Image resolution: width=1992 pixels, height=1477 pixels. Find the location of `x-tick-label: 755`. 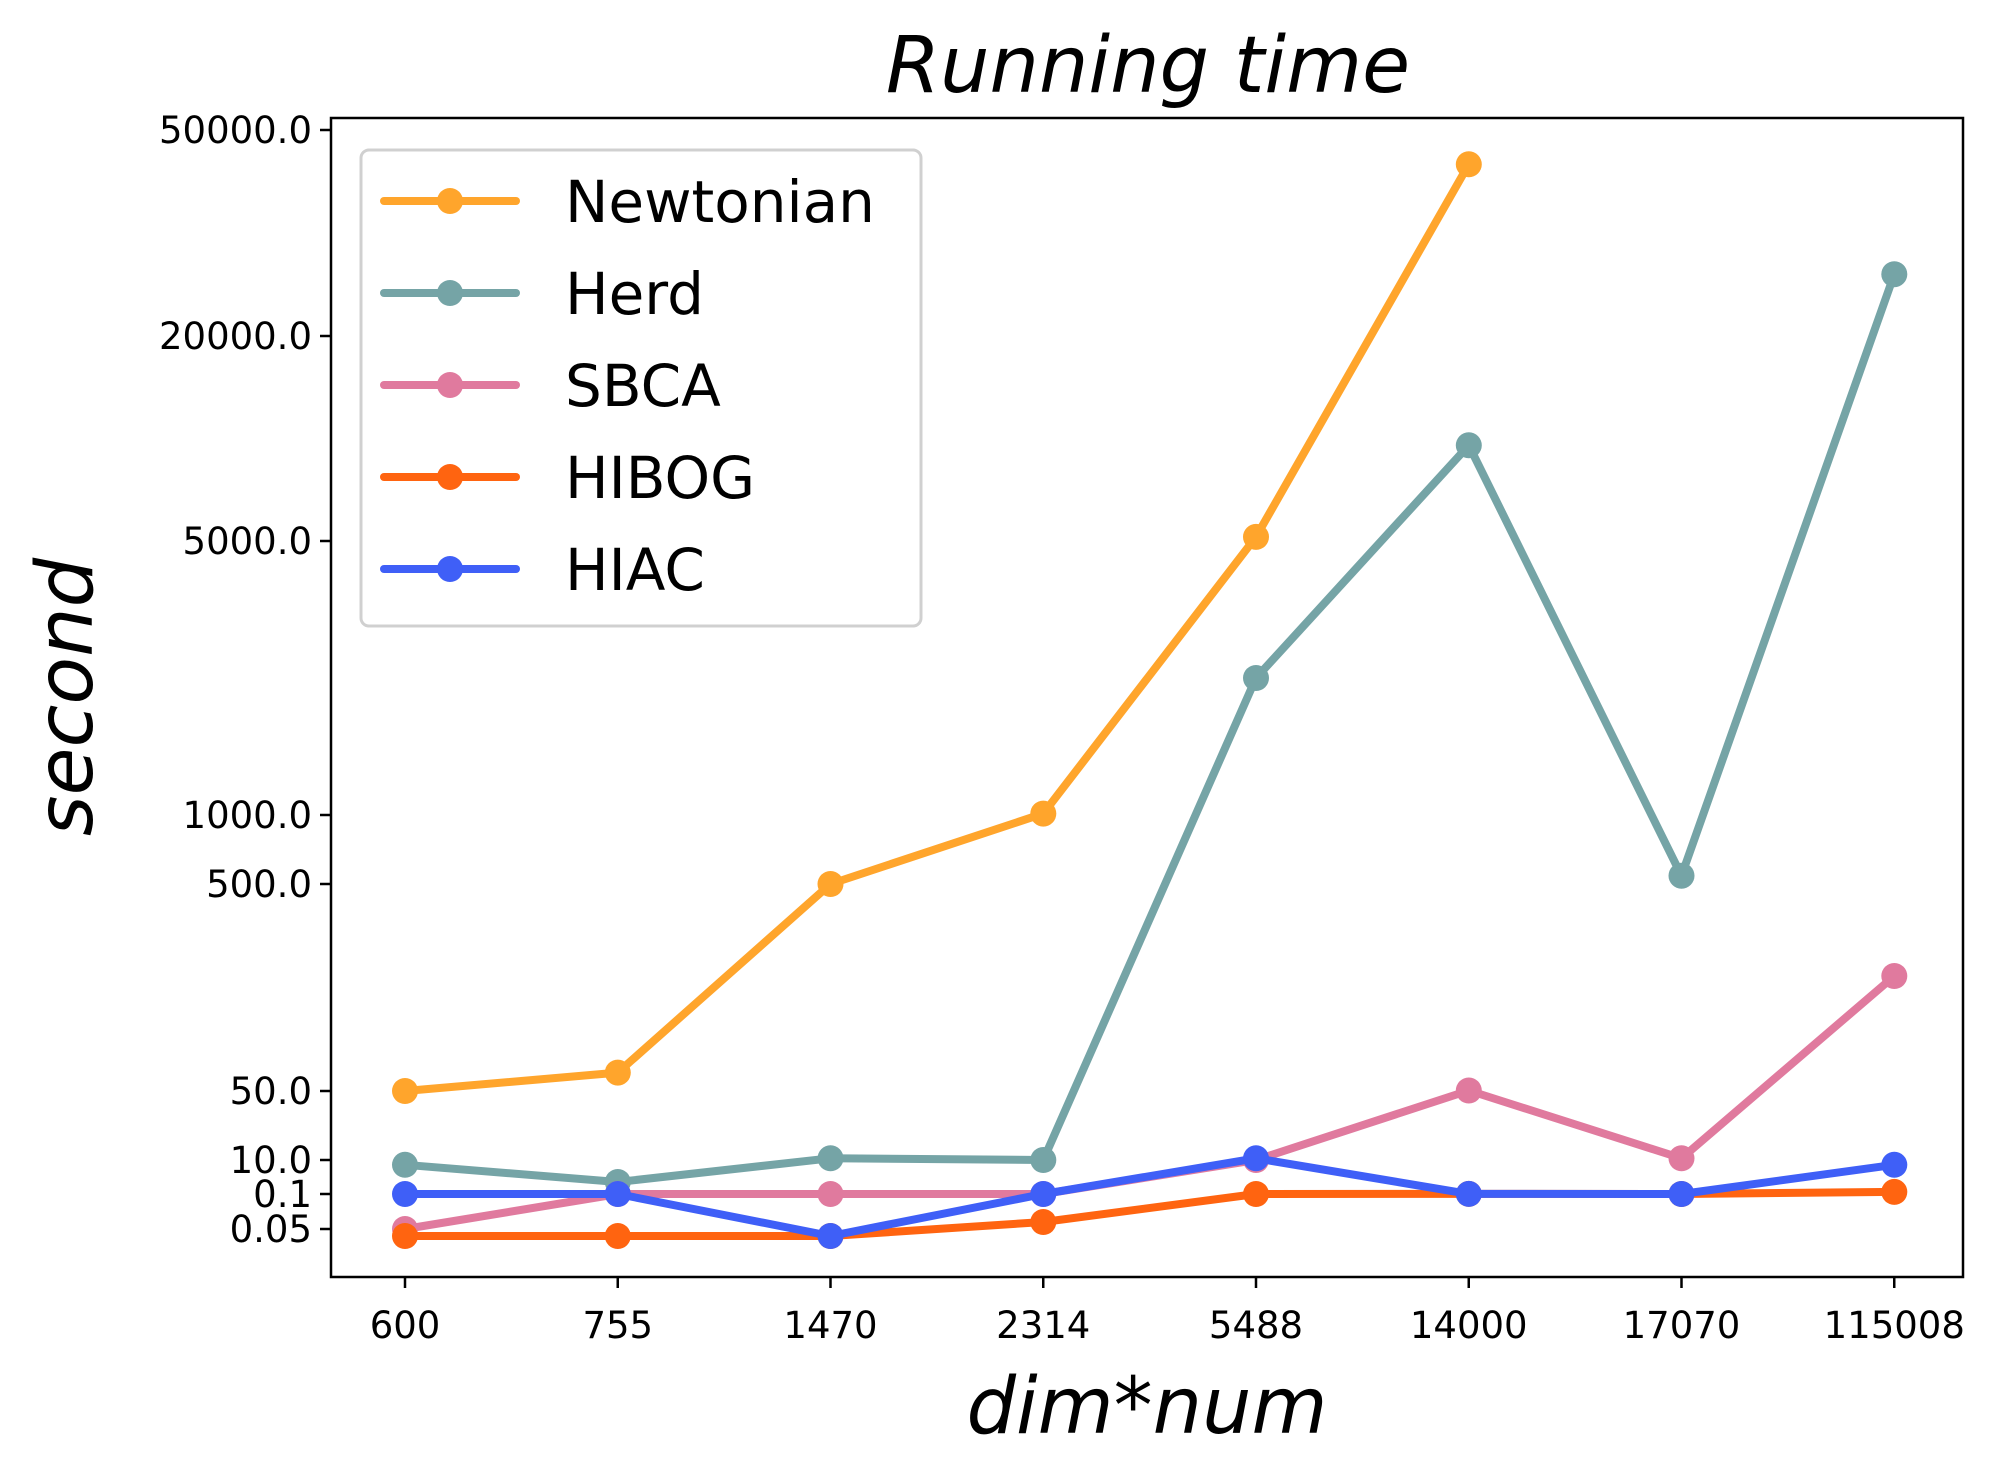

x-tick-label: 755 is located at coordinates (617, 1325).